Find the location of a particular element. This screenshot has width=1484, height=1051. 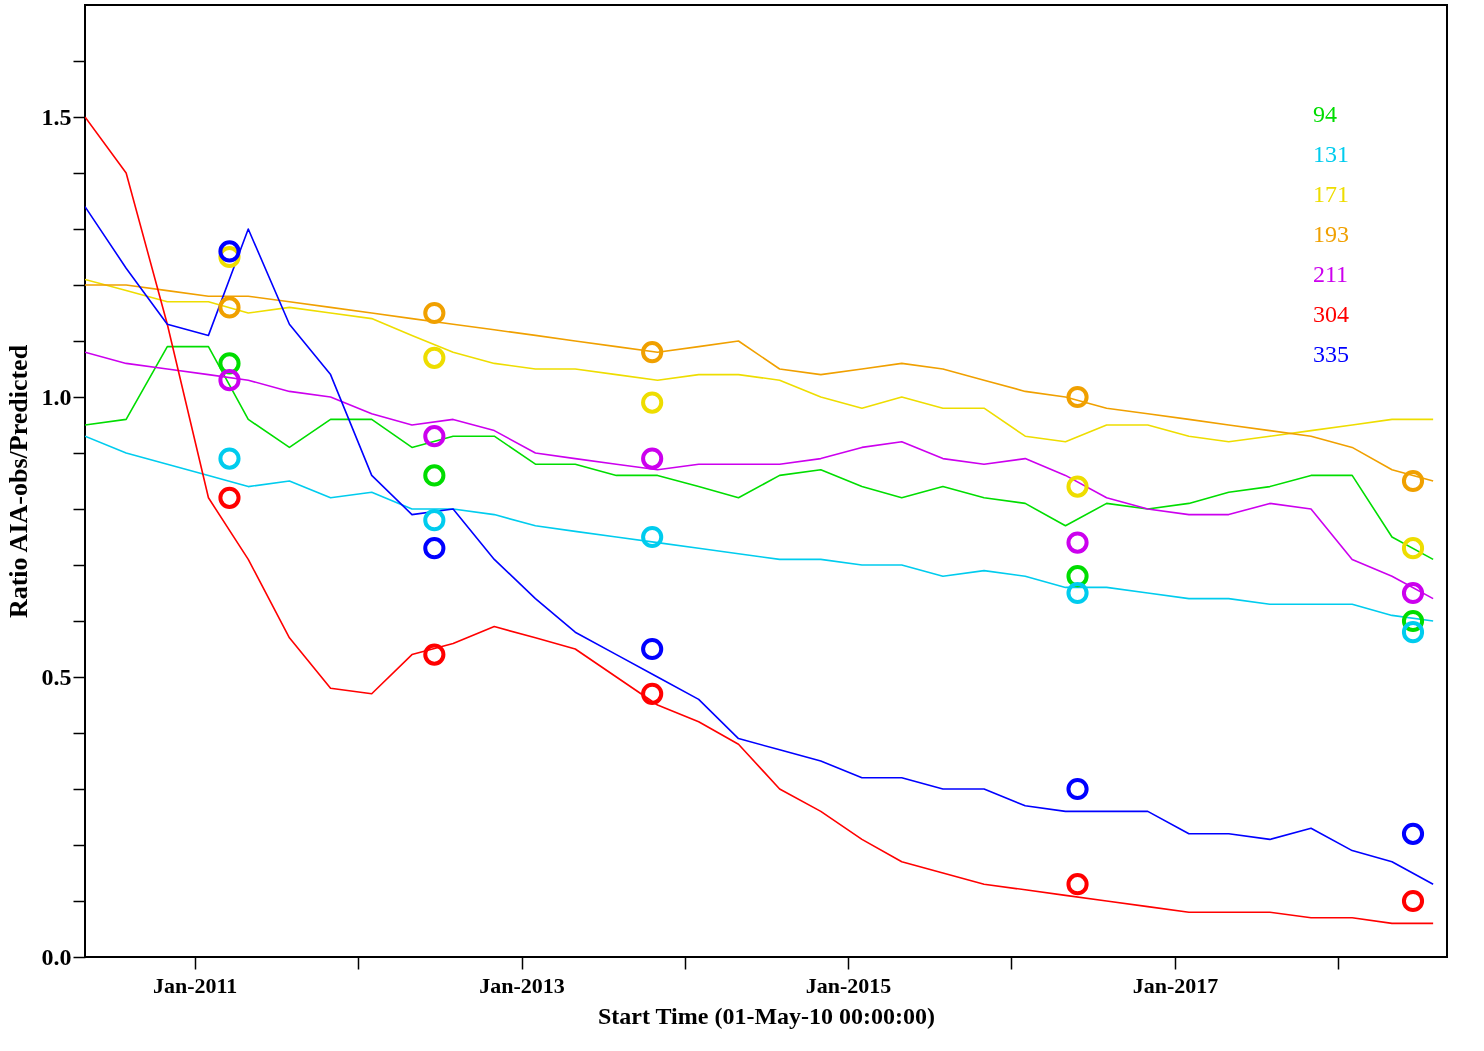

text: 131 is located at coordinates (1331, 154).